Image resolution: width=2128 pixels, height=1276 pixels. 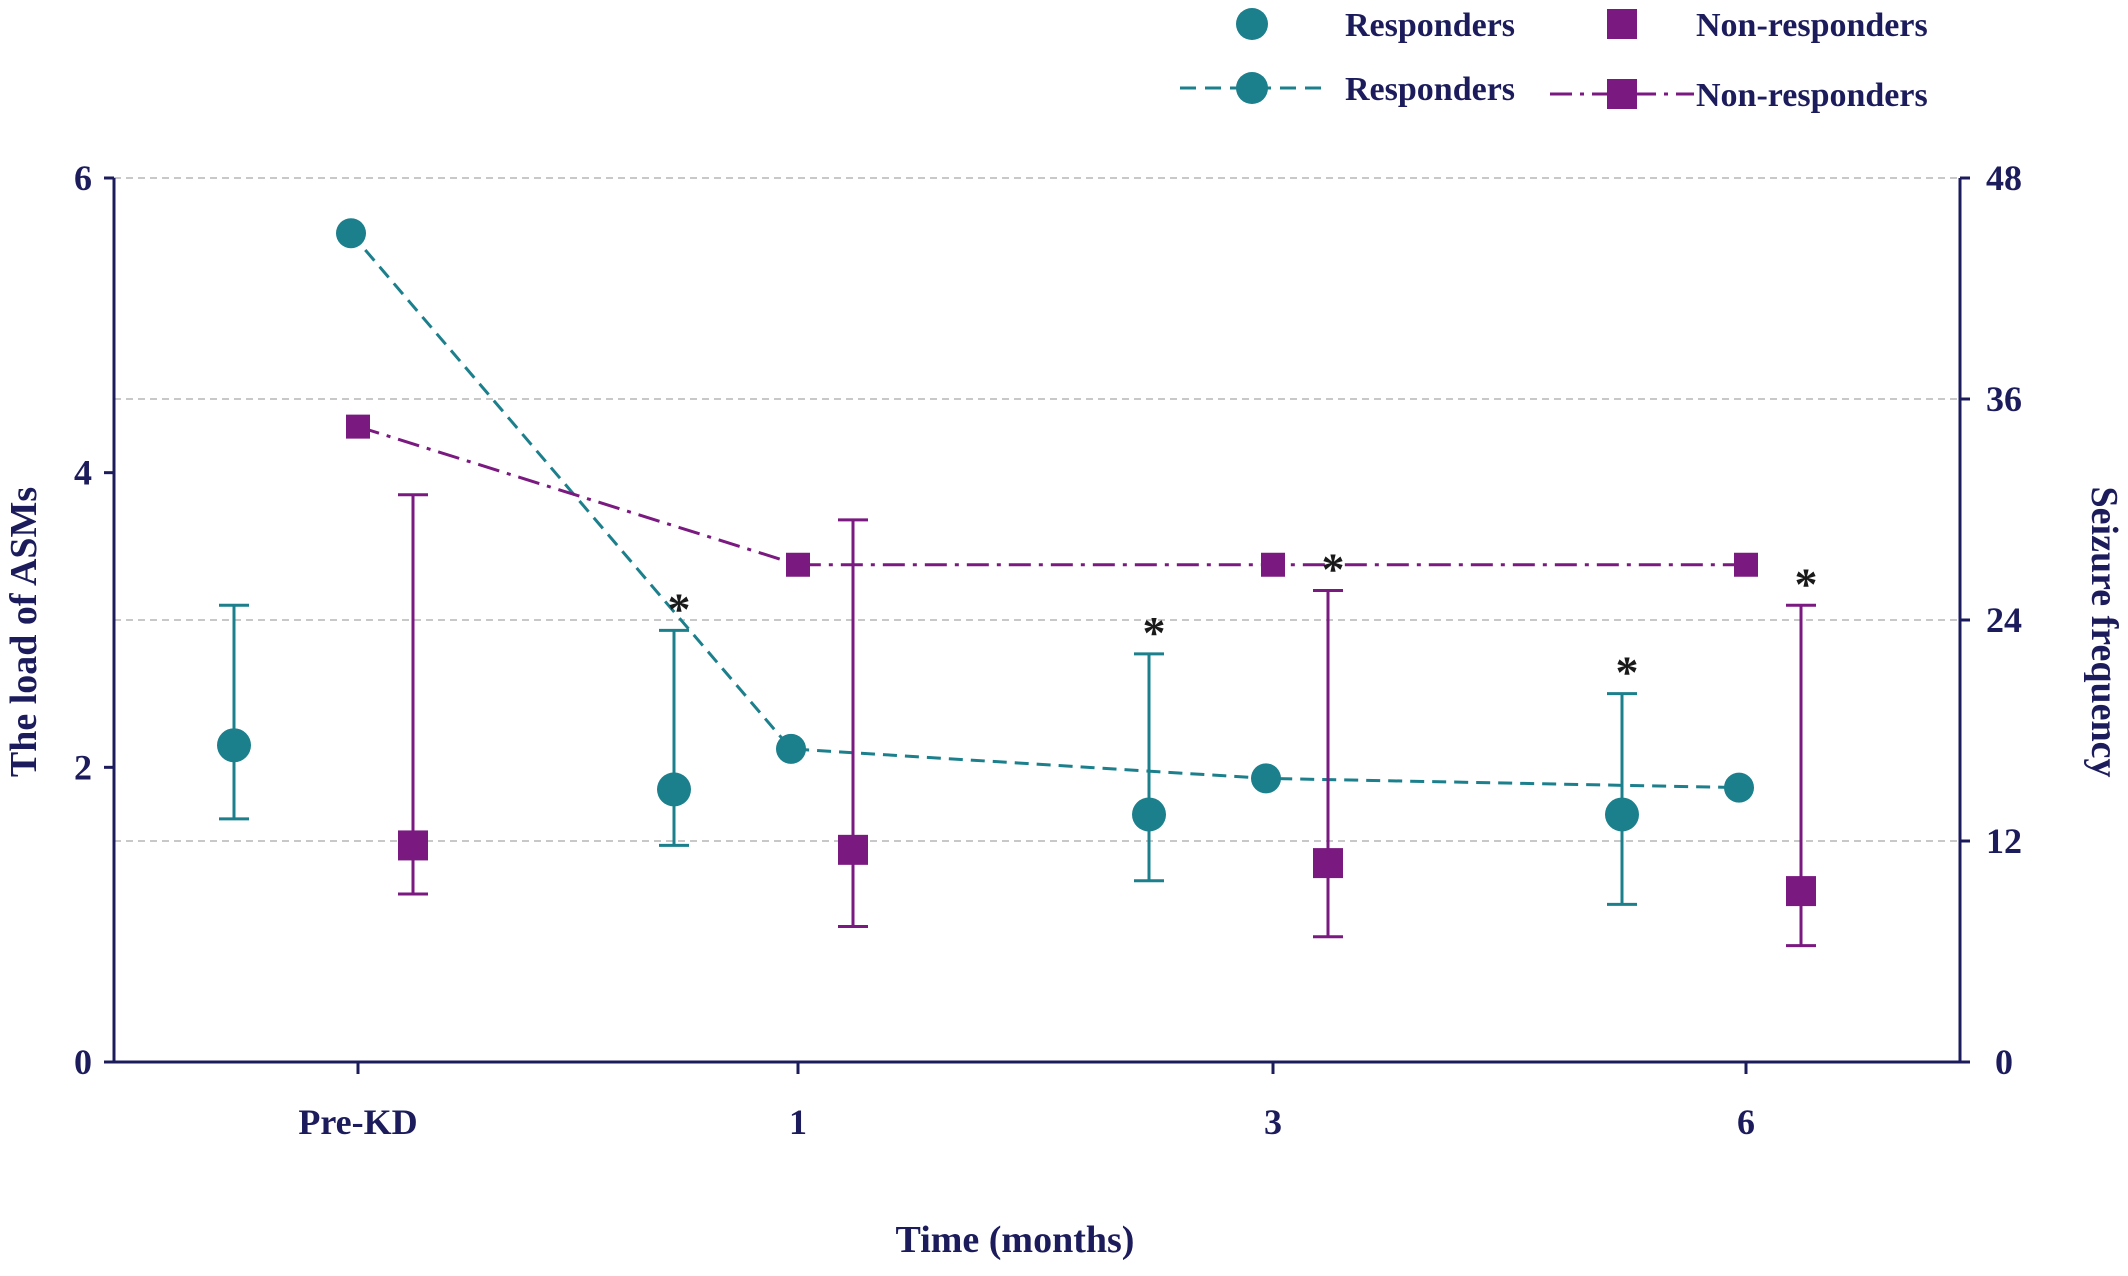 I want to click on x-tick-label-2: 3, so click(x=1273, y=1122).